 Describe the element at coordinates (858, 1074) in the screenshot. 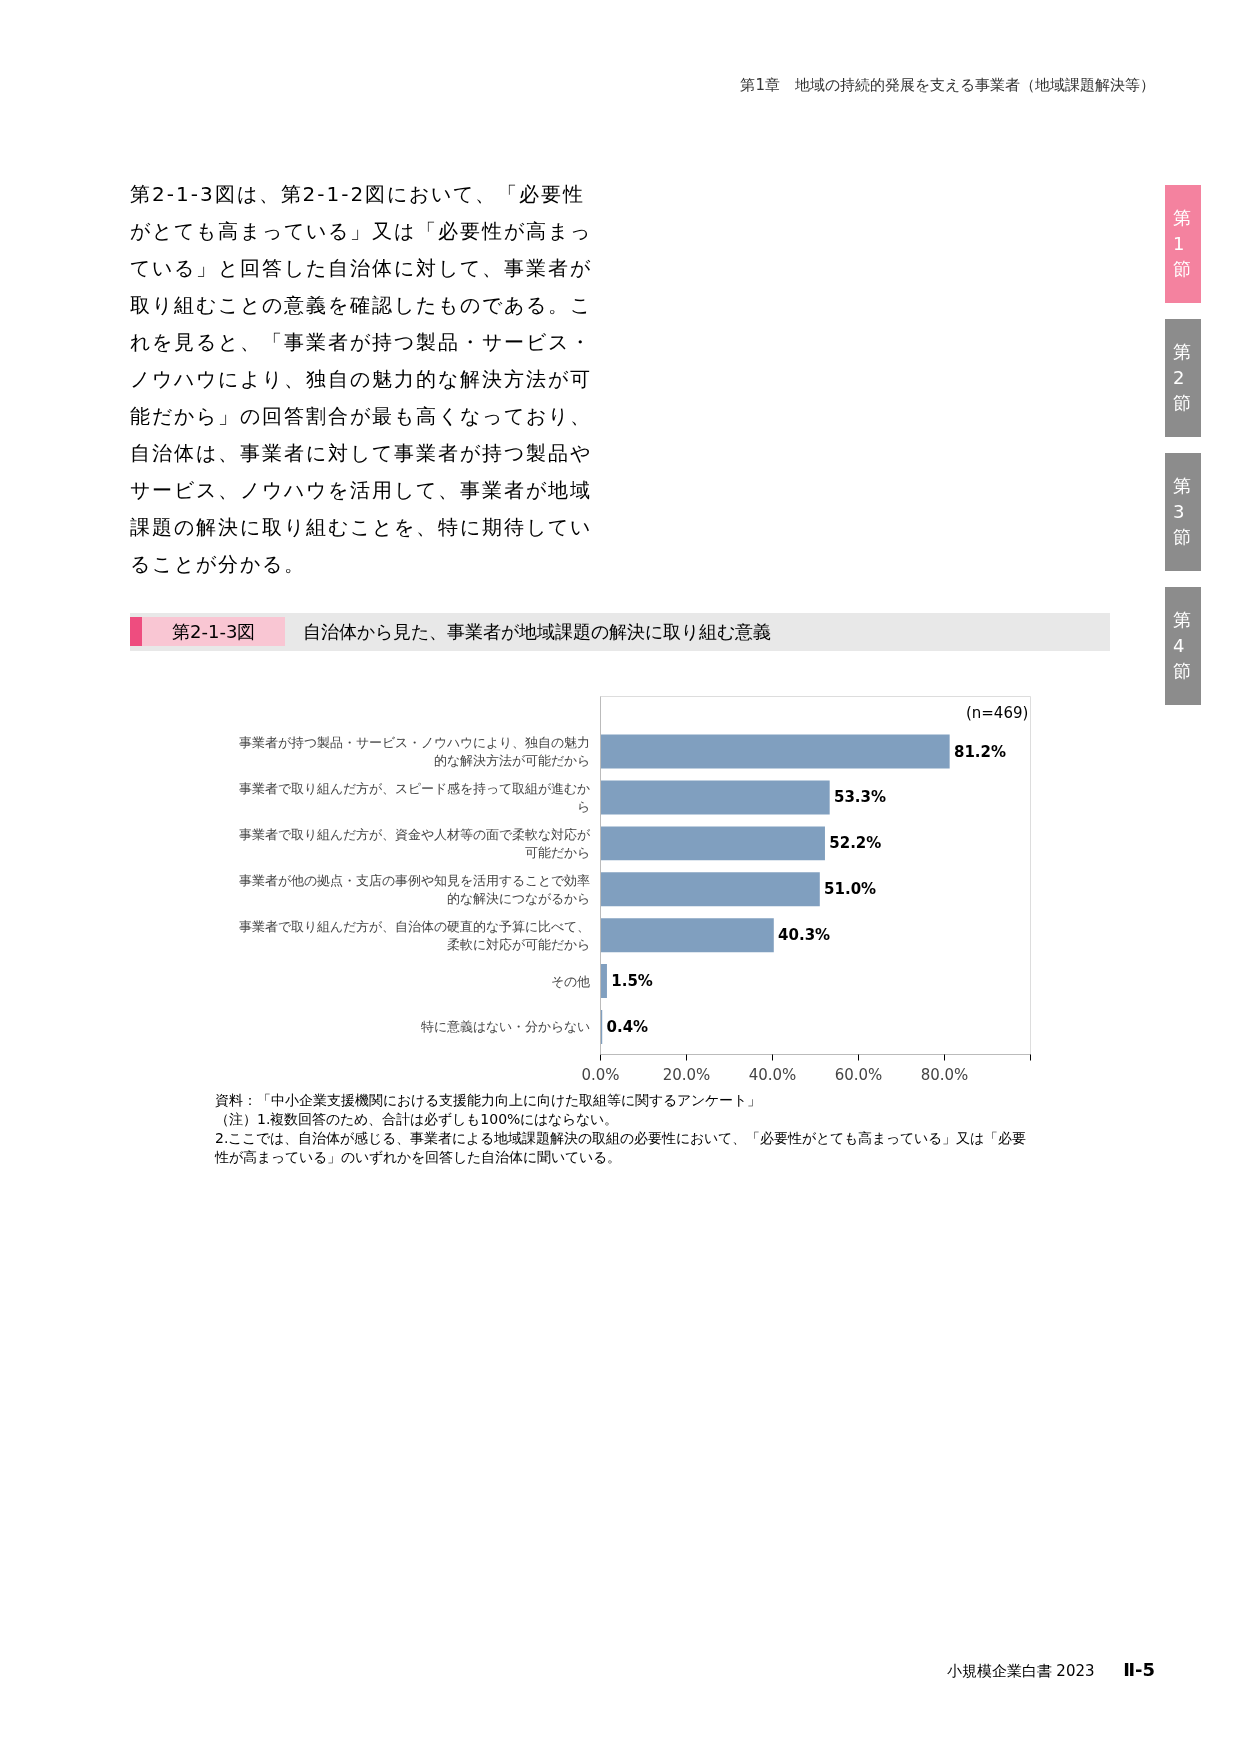

I see `x-tick-label: 60.0%` at that location.